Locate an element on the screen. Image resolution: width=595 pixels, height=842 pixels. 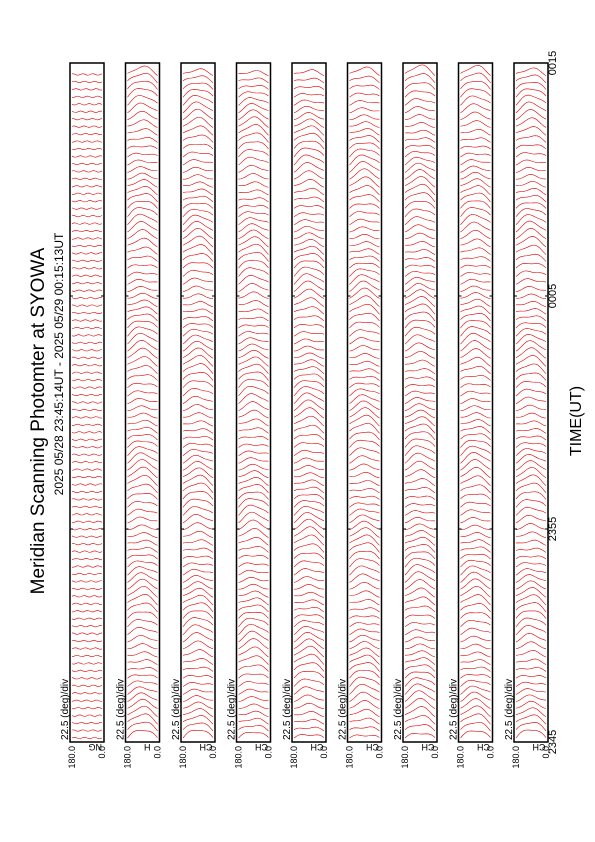
scale-label: 22.5 (deg)/div is located at coordinates (398, 709).